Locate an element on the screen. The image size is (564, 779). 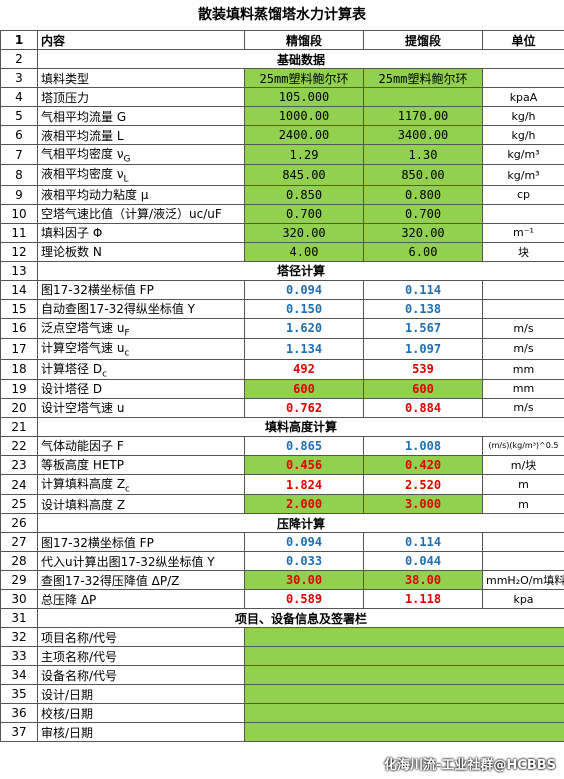
table-row: 17 计算空塔气速 uc 1.134 1.097 m/s is located at coordinates (282, 349).